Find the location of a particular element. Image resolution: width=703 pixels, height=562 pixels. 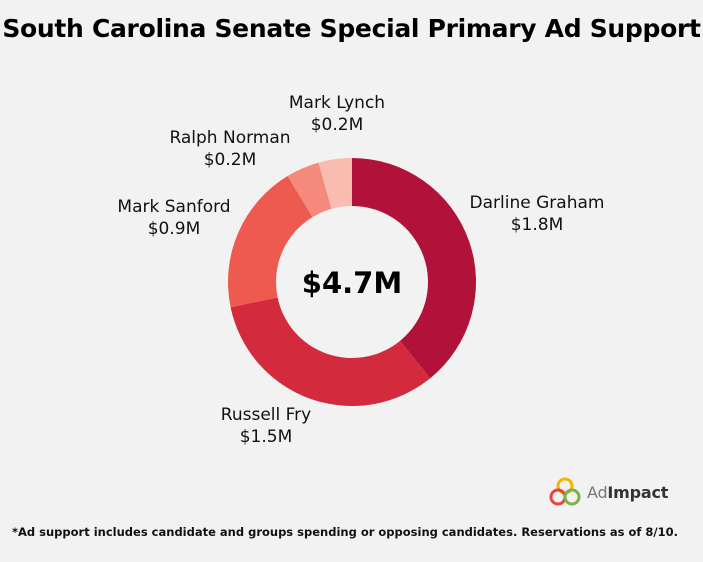

slice-value-label: $1.5M is located at coordinates (266, 437).